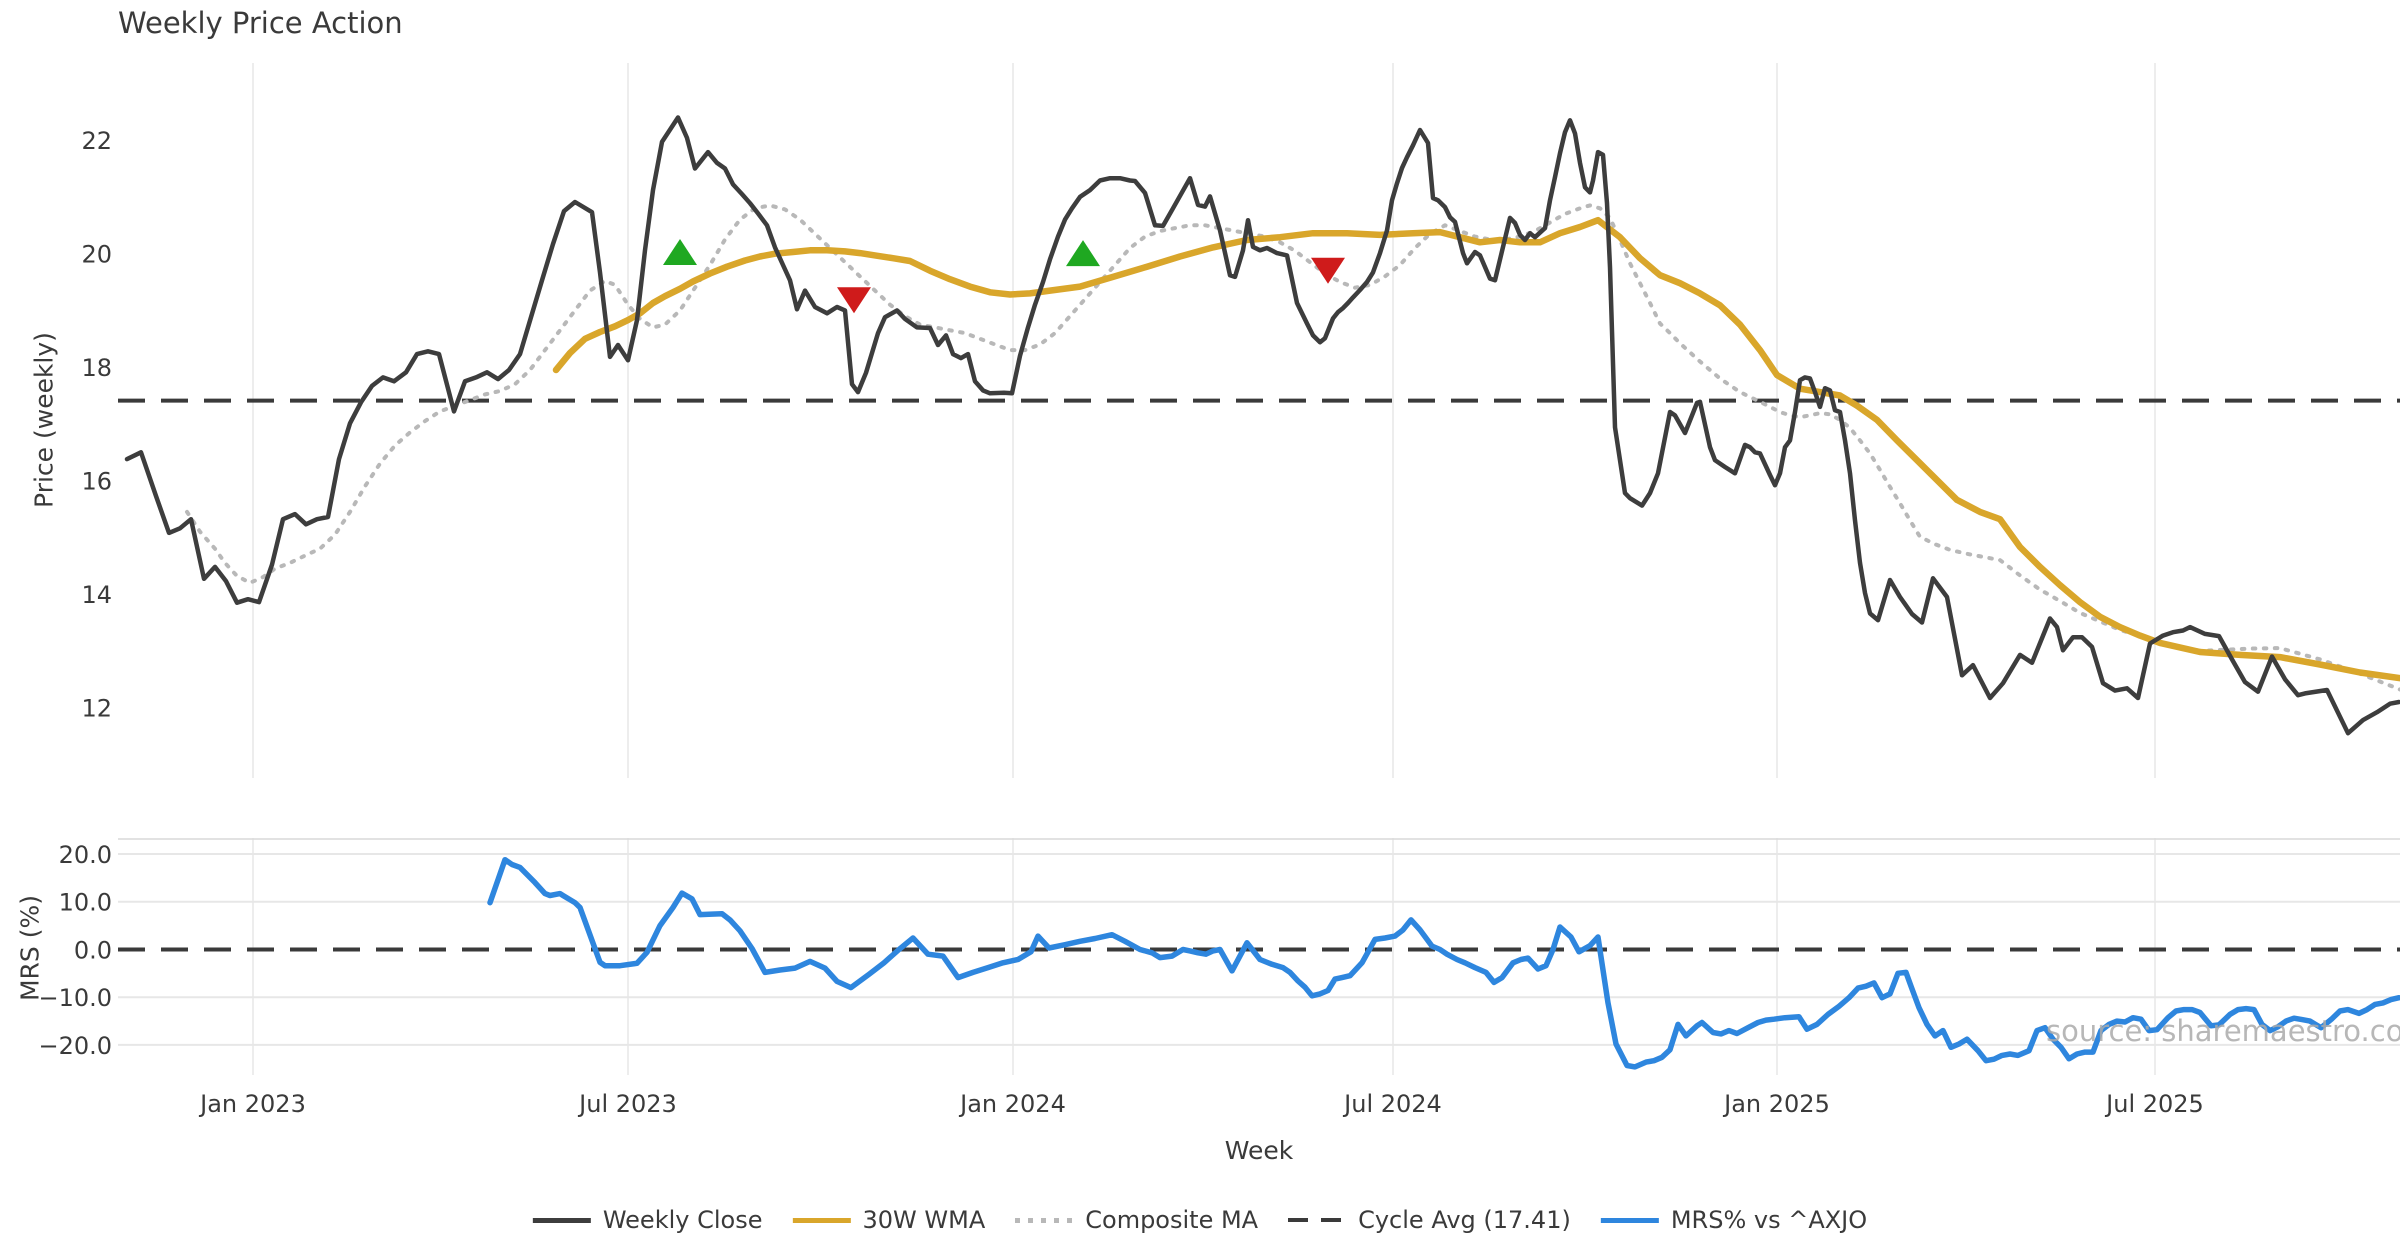 The width and height of the screenshot is (2400, 1260). I want to click on dashed-line-swatch-icon, so click(1317, 1220).